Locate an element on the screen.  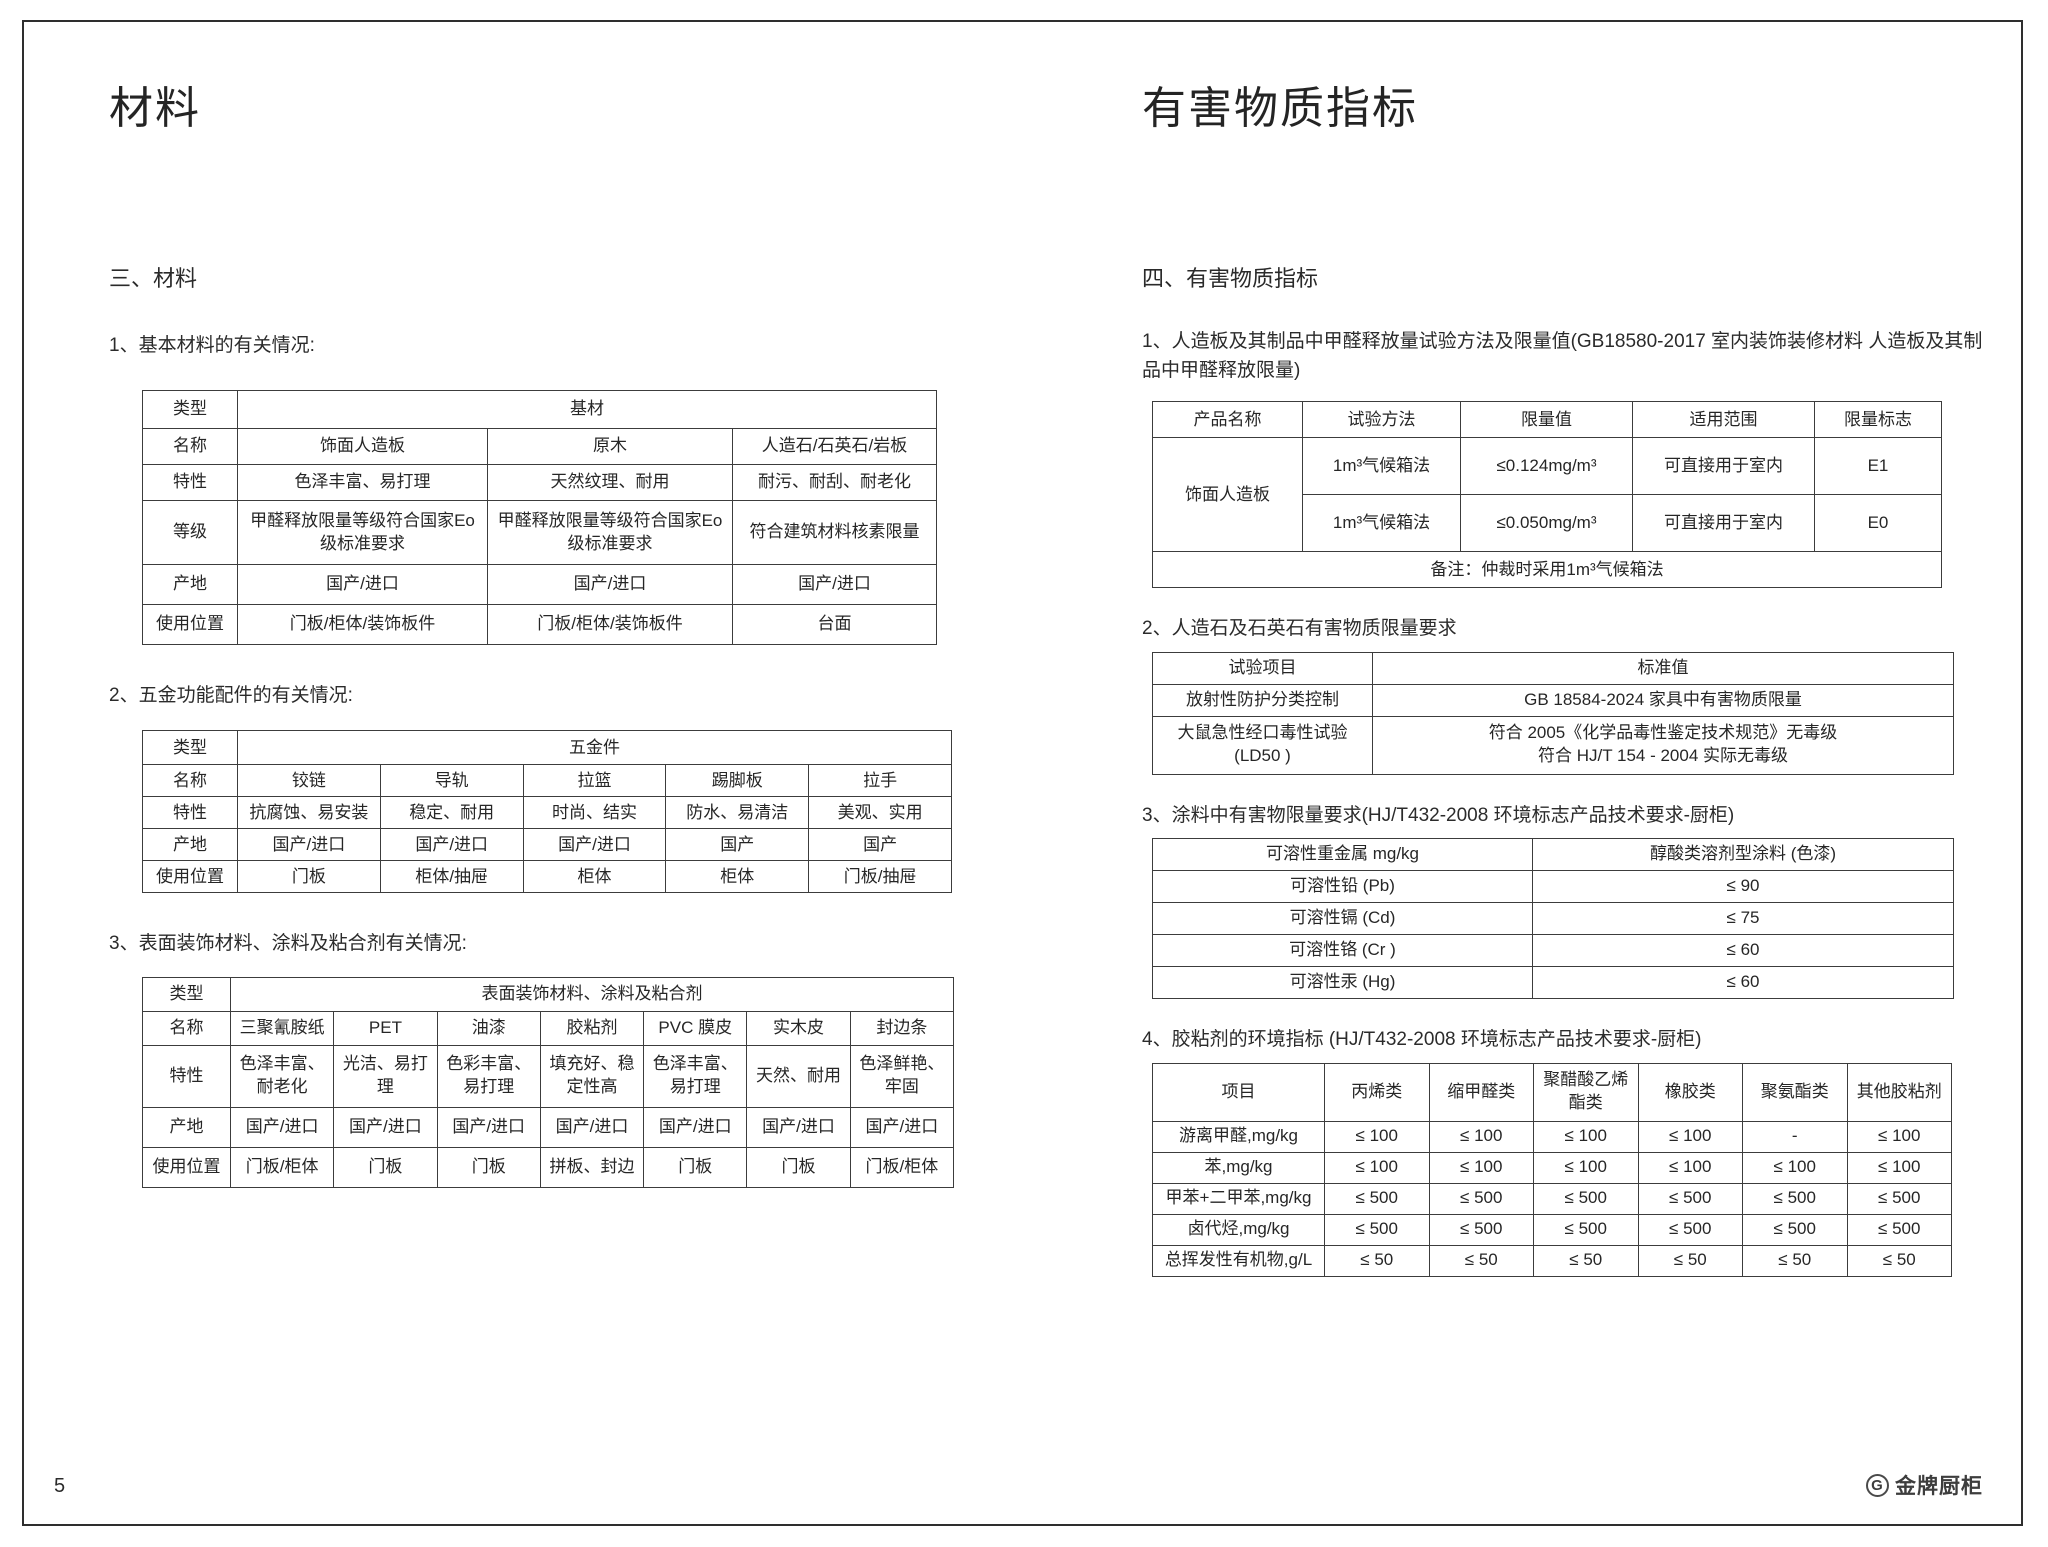
table-cell: 卤代烃,mg/kg is located at coordinates (1238, 1229).